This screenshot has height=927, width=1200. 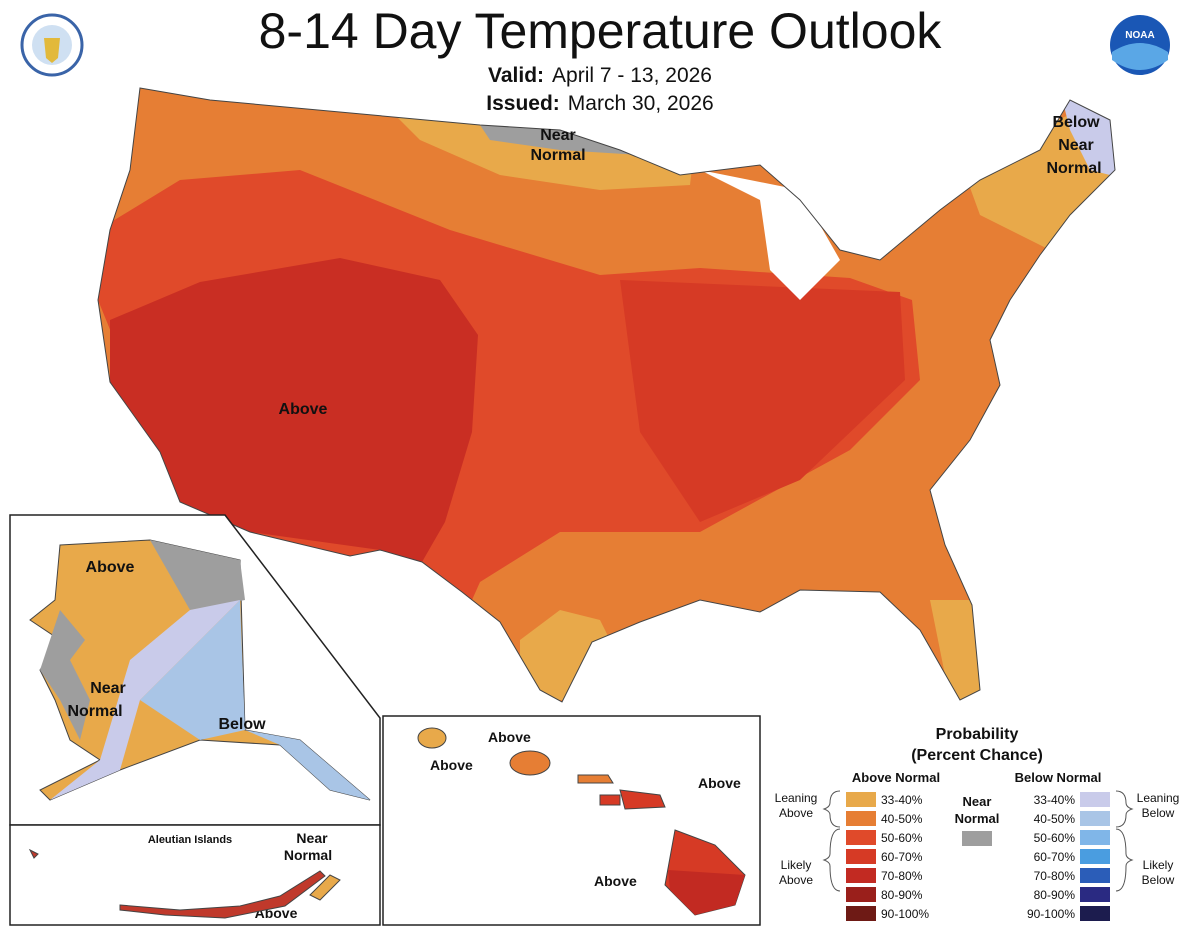 I want to click on commerce-seal-logo, so click(x=52, y=45).